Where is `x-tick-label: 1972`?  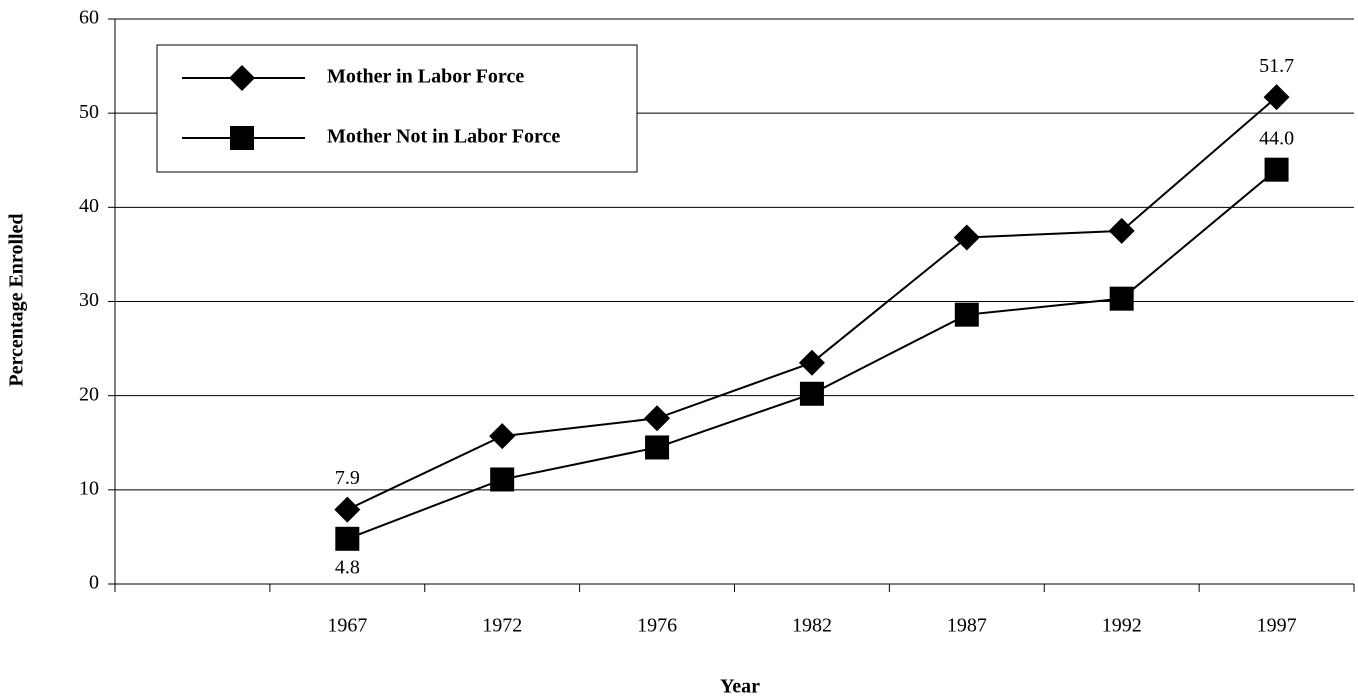 x-tick-label: 1972 is located at coordinates (502, 626).